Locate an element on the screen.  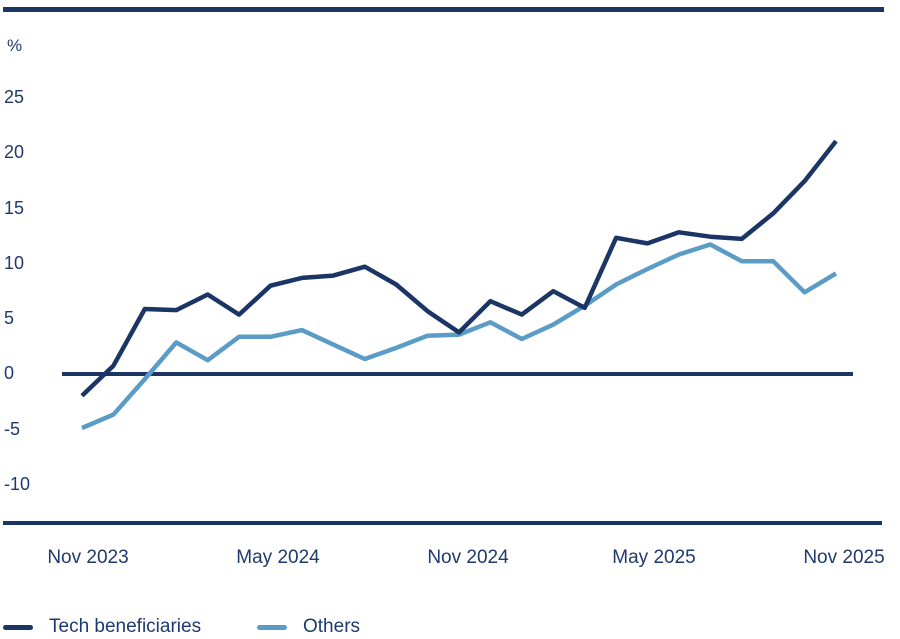
others-swatch-icon is located at coordinates (272, 627).